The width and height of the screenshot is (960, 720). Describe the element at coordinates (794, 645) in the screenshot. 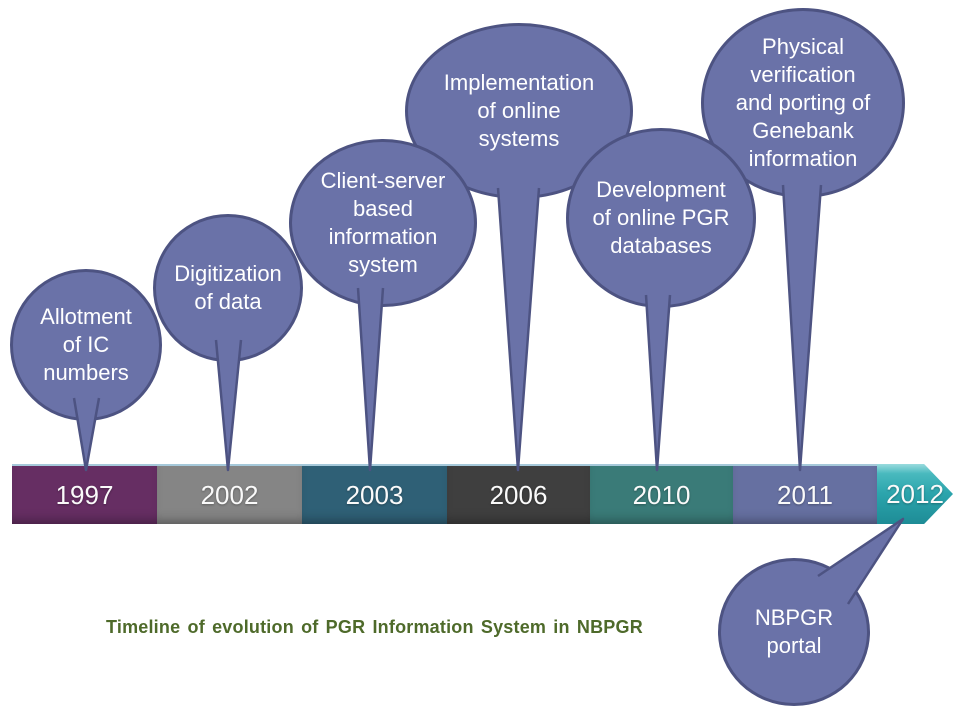

I see `callout-line: portal` at that location.